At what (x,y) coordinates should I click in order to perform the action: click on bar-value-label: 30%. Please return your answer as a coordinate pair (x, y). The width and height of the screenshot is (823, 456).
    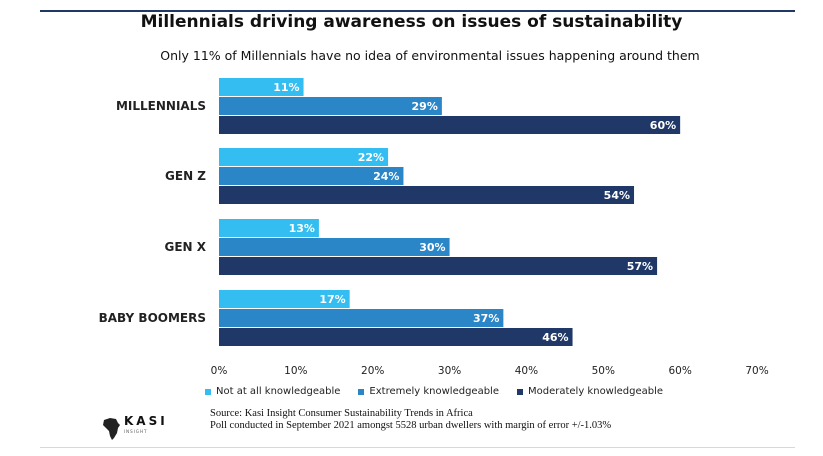
    Looking at the image, I should click on (432, 247).